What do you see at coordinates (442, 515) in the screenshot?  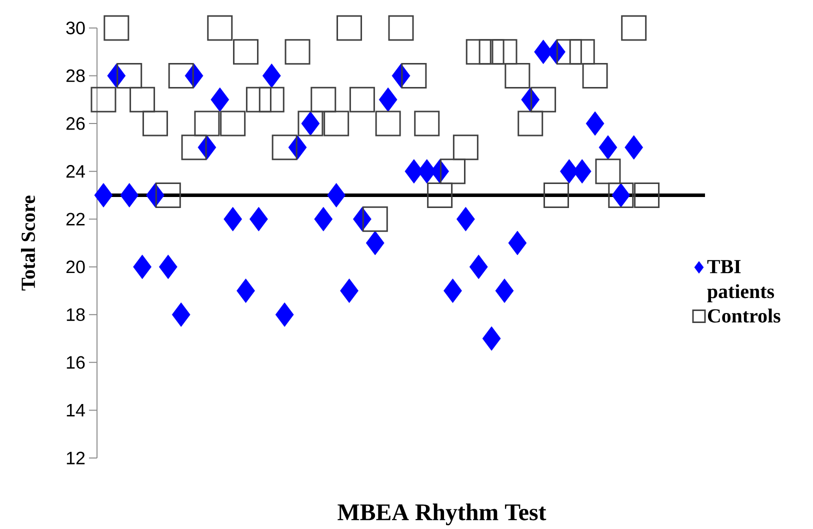 I see `x-axis-title: MBEA Rhythm Test` at bounding box center [442, 515].